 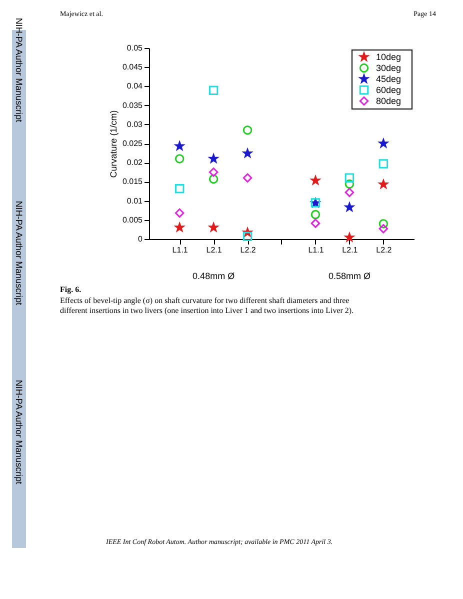 I want to click on legend-label: 60deg, so click(x=389, y=90).